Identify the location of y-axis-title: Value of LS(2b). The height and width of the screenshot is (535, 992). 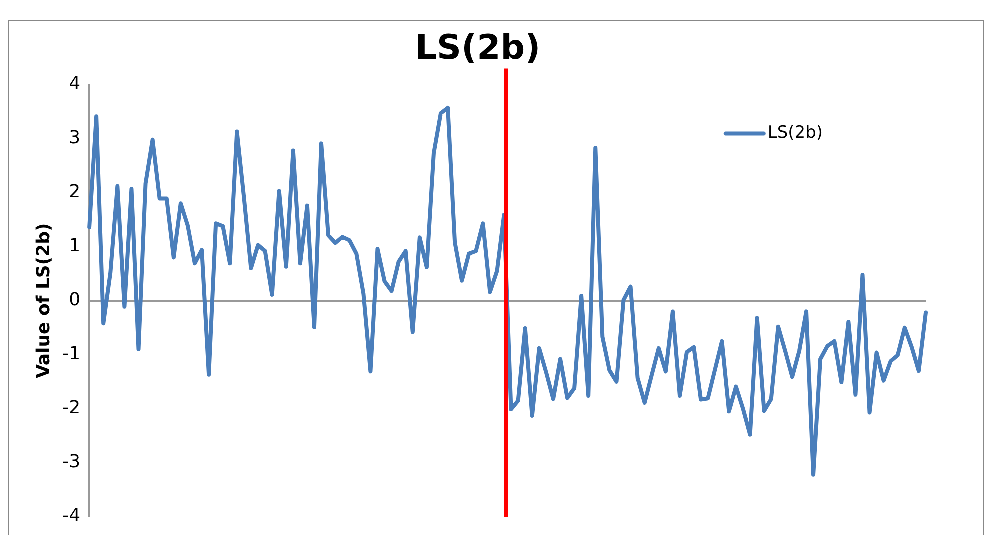
(43, 301).